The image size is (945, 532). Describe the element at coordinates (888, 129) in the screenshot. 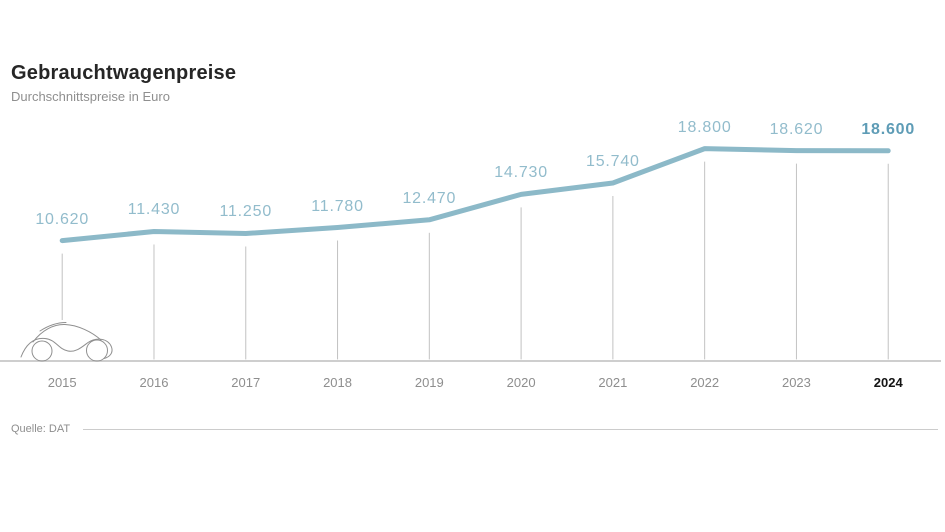

I see `value-label: 18.600` at that location.